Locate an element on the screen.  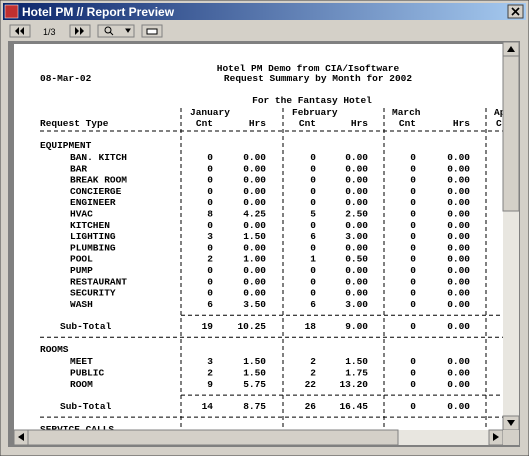
col-cnt: Cnt is located at coordinates (407, 123).